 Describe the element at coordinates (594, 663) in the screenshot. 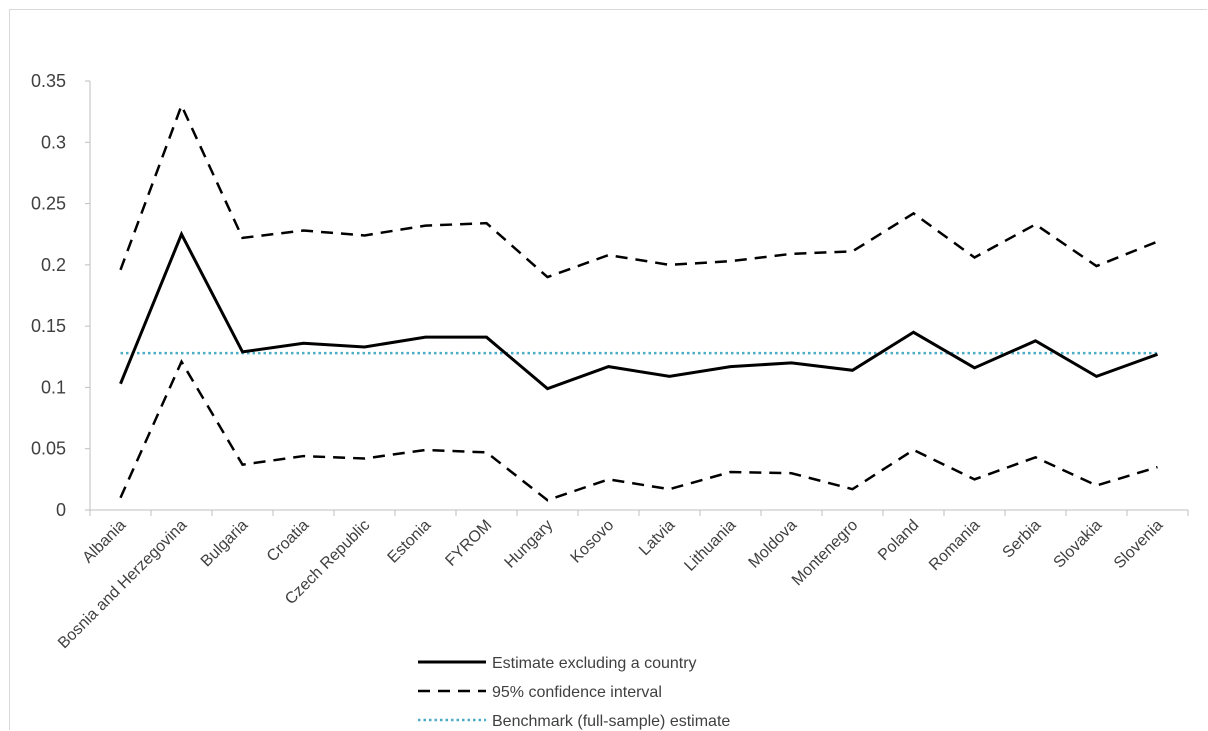

I see `legend-label: Estimate excluding a country` at that location.